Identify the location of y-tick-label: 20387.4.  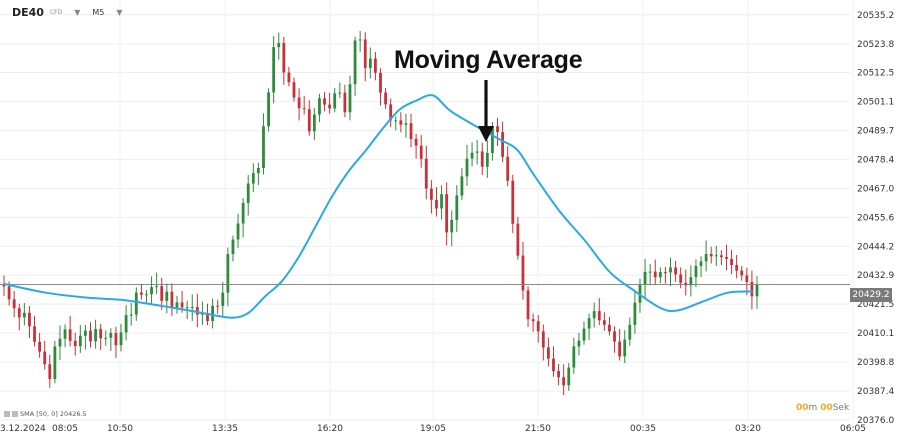
(875, 392).